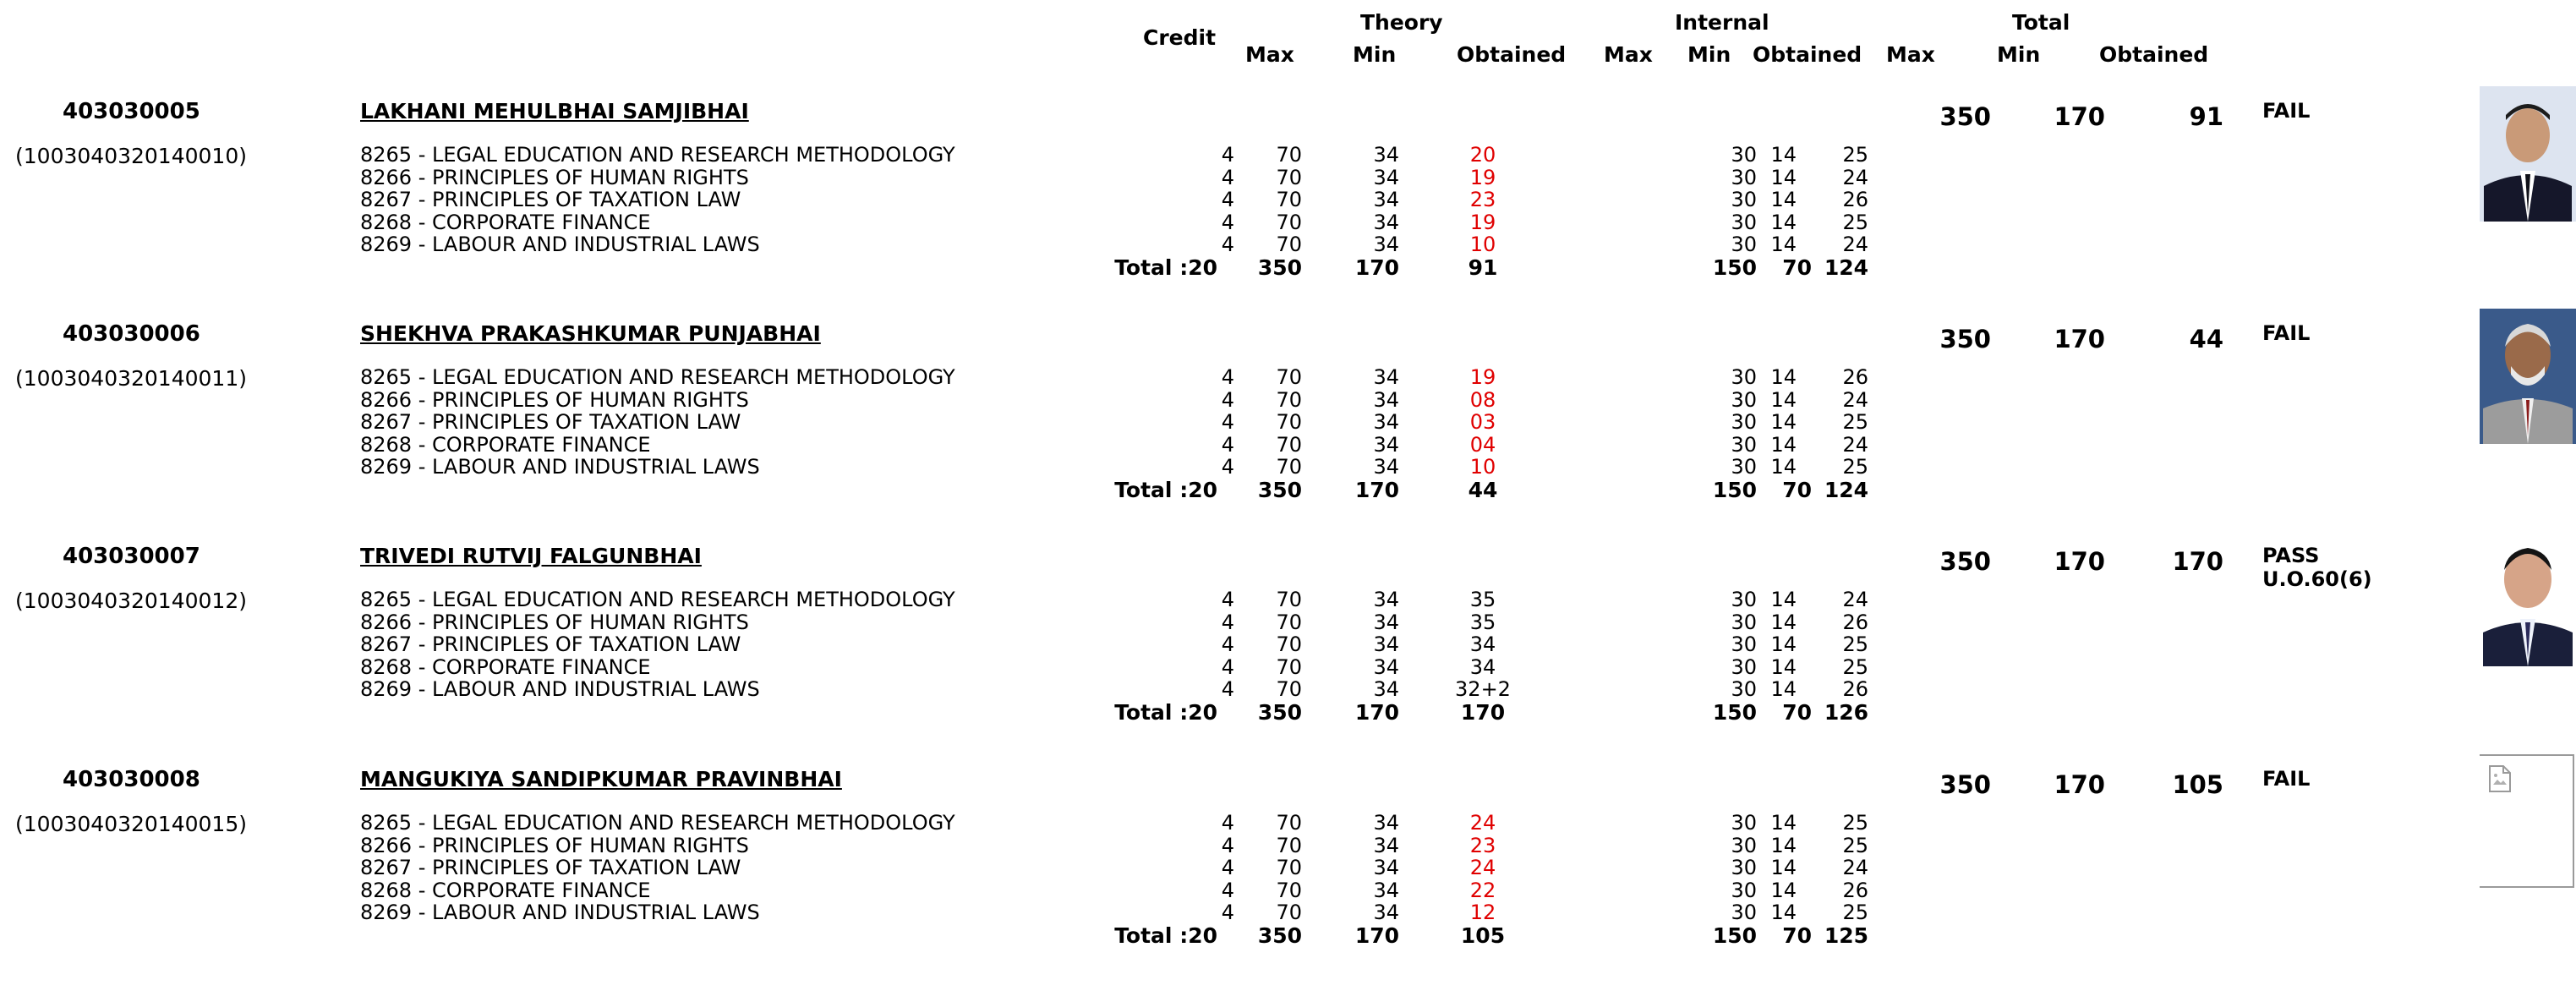  What do you see at coordinates (2154, 54) in the screenshot?
I see `header-total-obtained: Obtained` at bounding box center [2154, 54].